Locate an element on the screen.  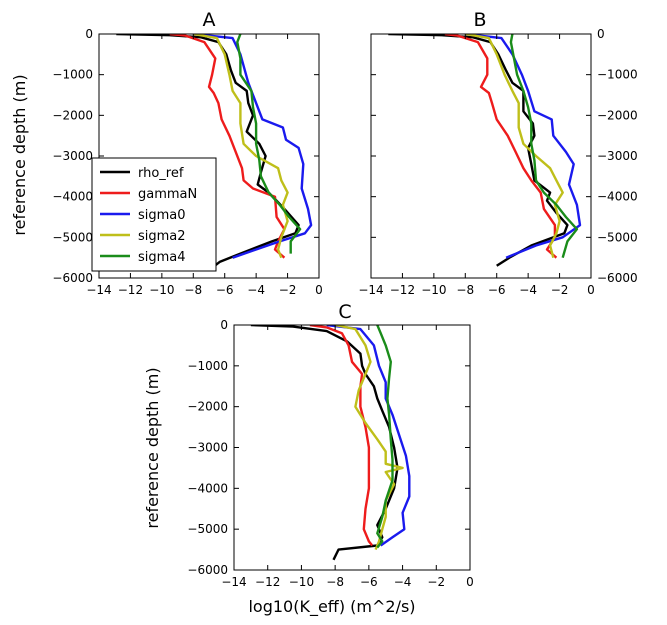
panel-c-series-rho-ref is located at coordinates (324, 443).